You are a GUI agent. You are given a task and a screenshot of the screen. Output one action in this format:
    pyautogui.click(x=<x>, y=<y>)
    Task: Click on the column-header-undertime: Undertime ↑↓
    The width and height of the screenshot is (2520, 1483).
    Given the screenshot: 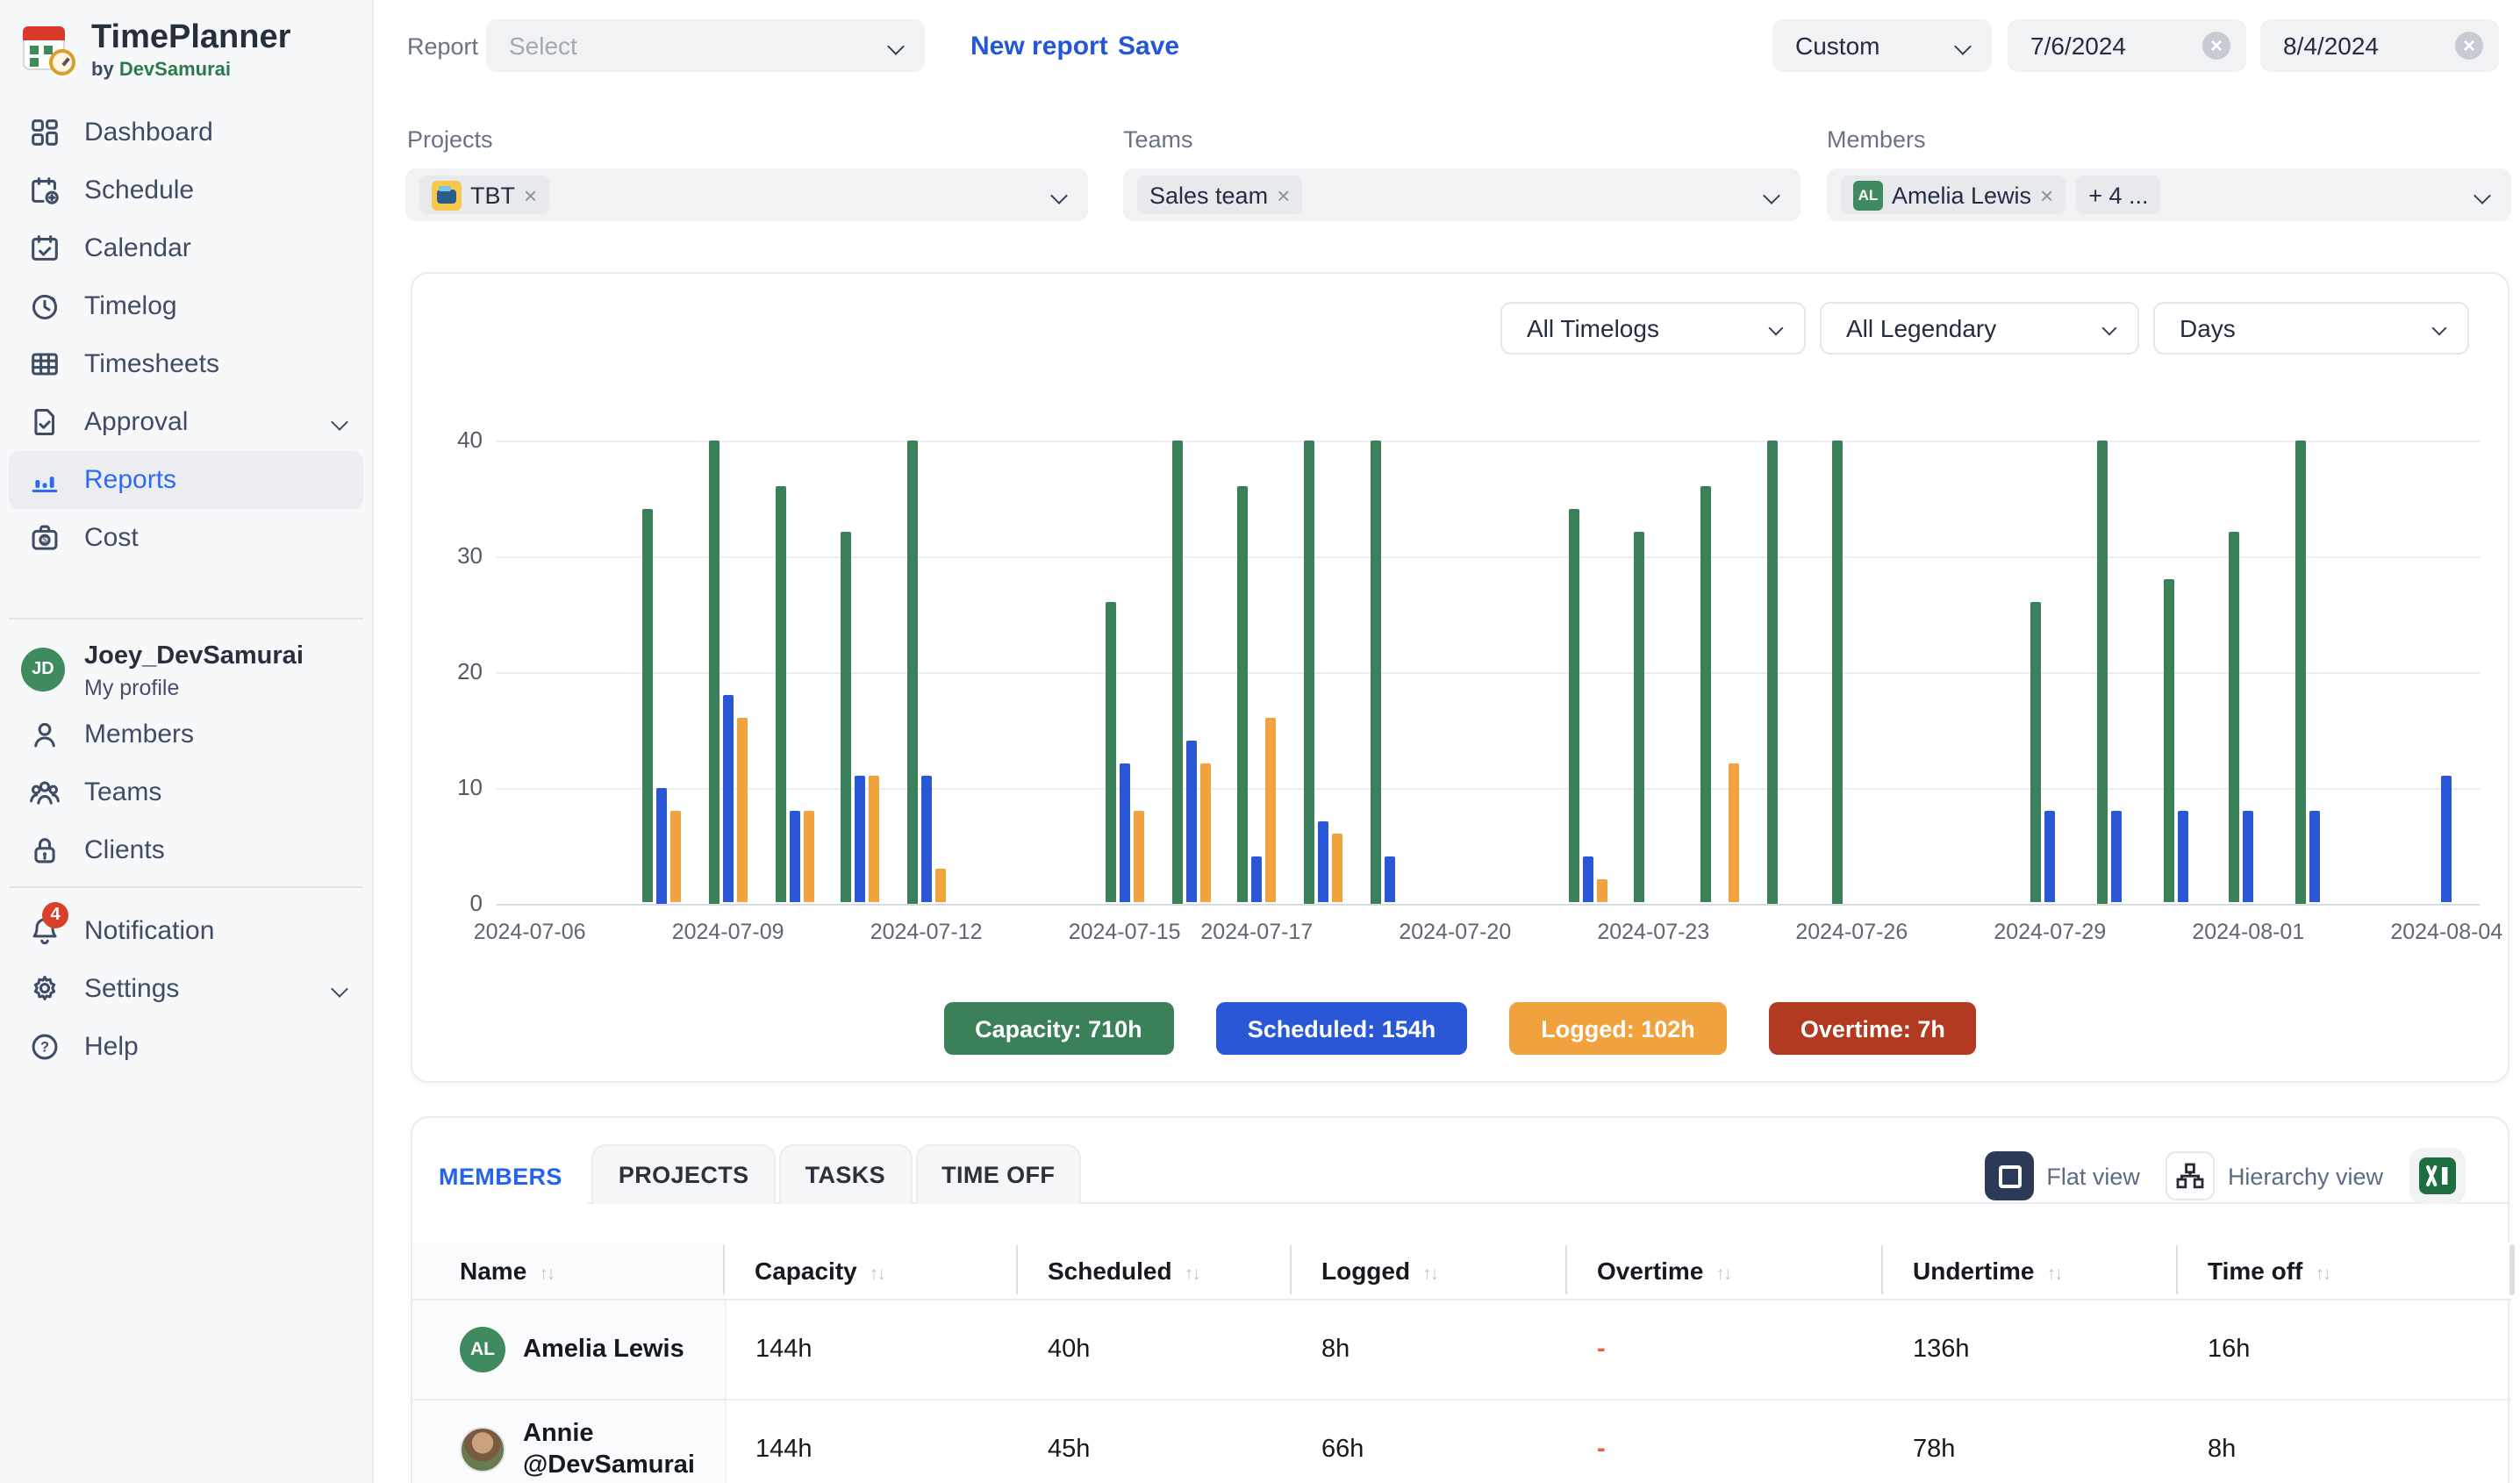 What is the action you would take?
    pyautogui.click(x=2032, y=1271)
    